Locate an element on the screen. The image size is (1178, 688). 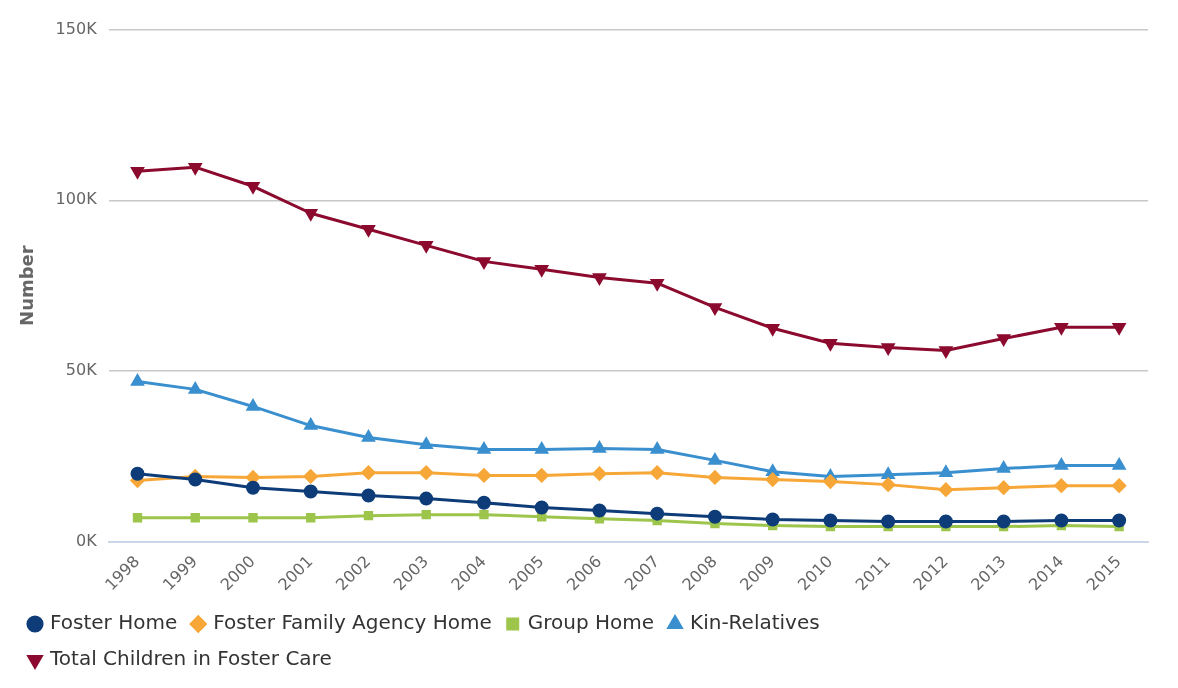
legend-label: Foster Home is located at coordinates (114, 622).